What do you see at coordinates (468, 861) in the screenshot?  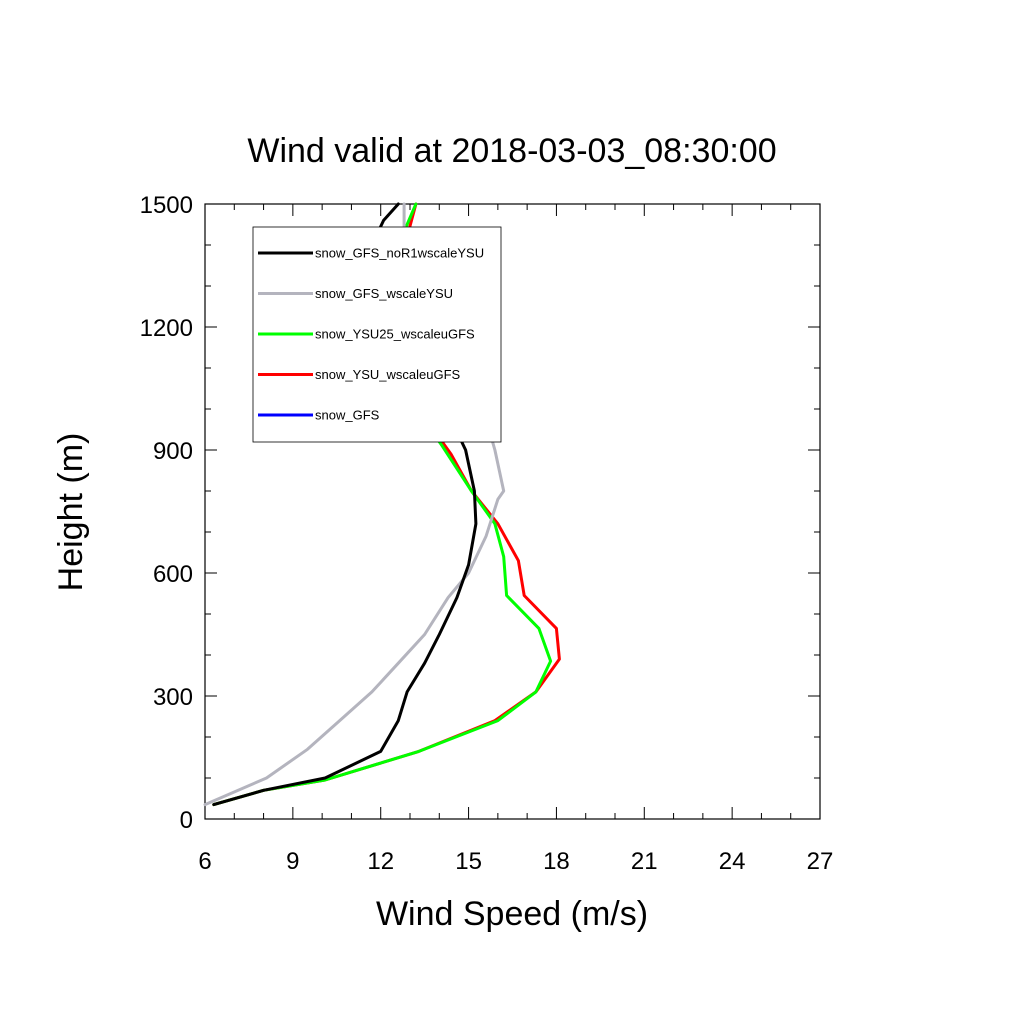 I see `x-tick-label: 15` at bounding box center [468, 861].